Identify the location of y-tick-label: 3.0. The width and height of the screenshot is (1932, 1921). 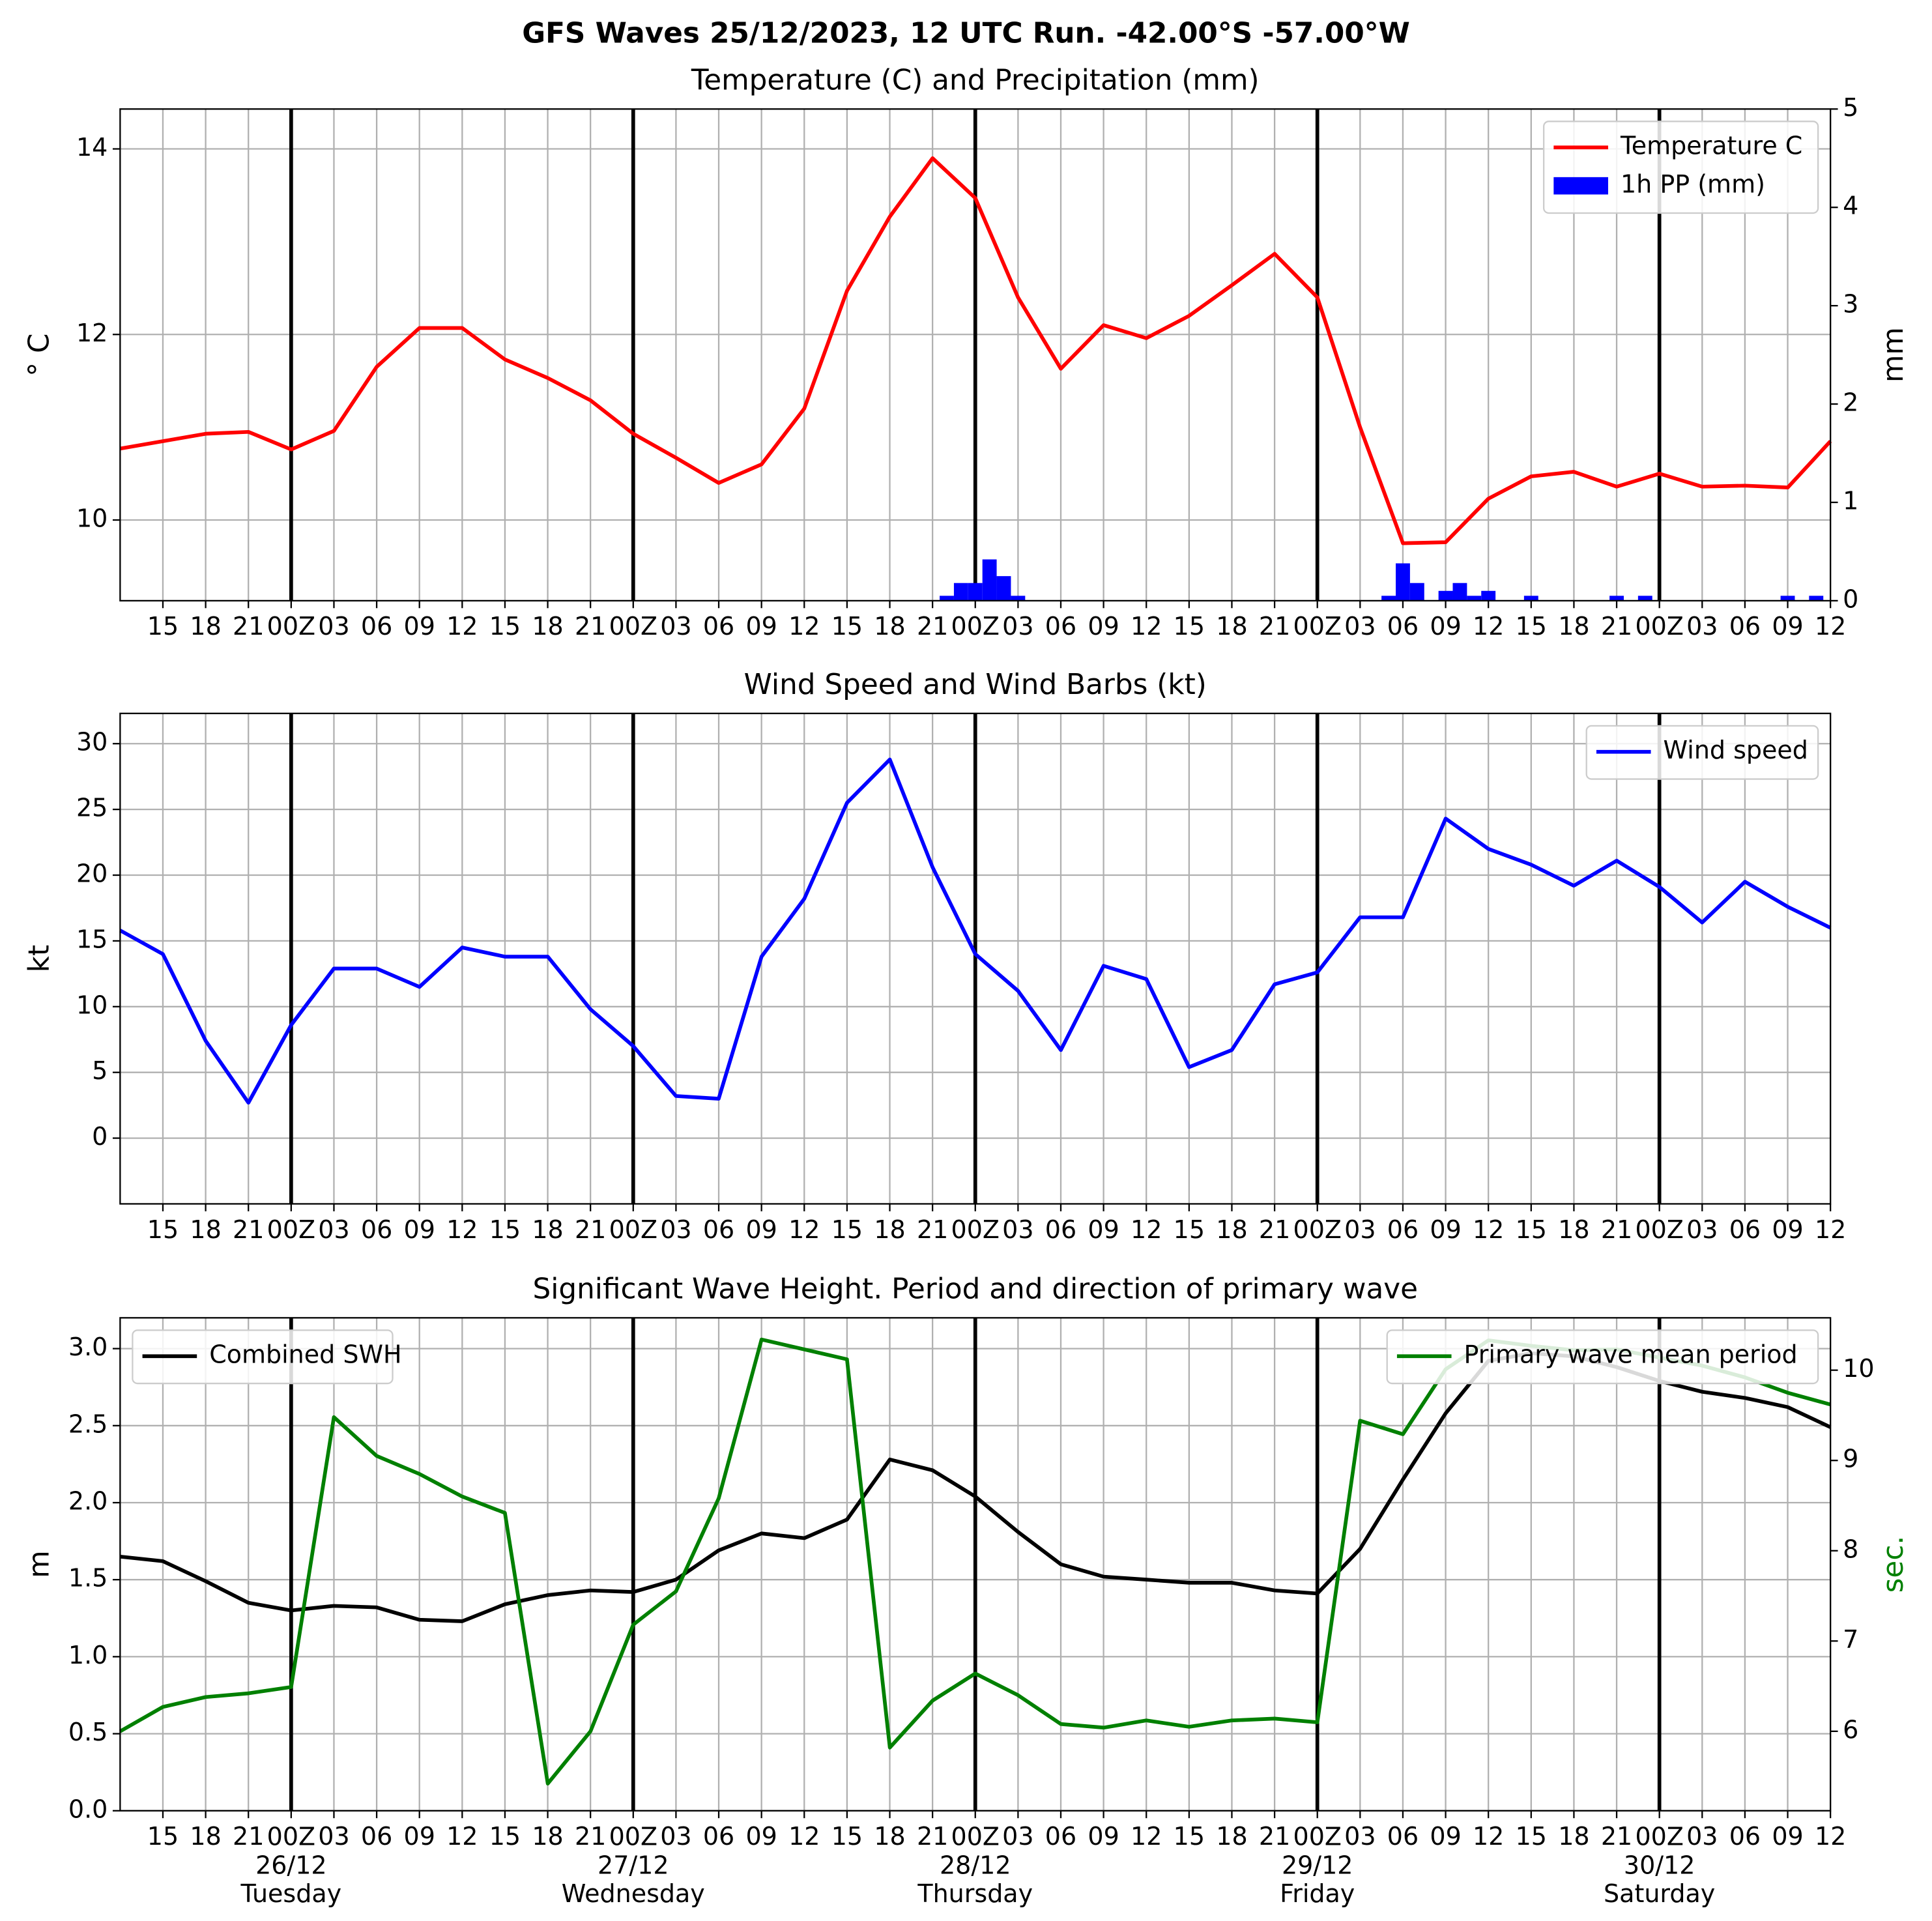
(88, 1347).